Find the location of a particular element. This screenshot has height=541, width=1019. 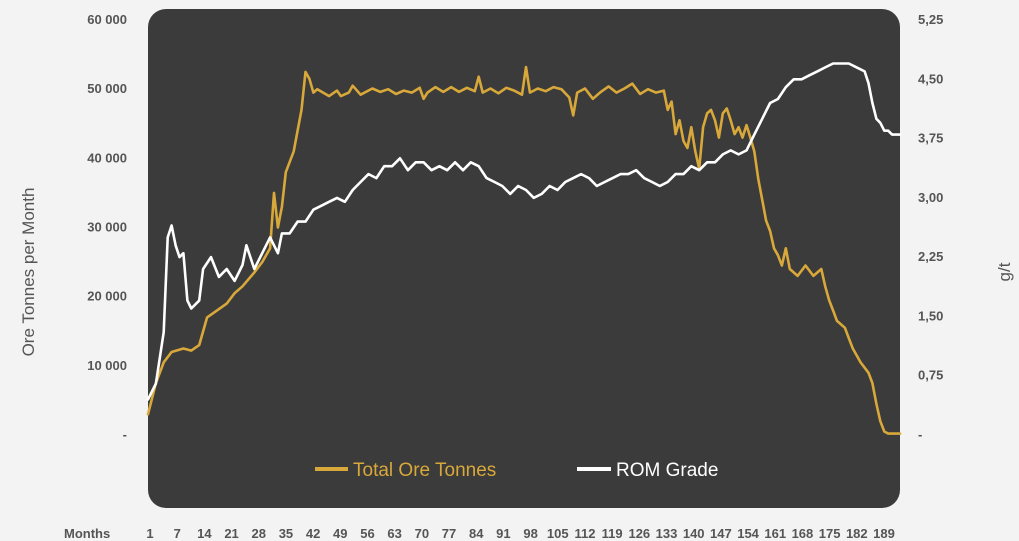

left-axis-ticks: - 10 000 20 000 30 000 40 000 50 000 60 000 is located at coordinates (107, 227).